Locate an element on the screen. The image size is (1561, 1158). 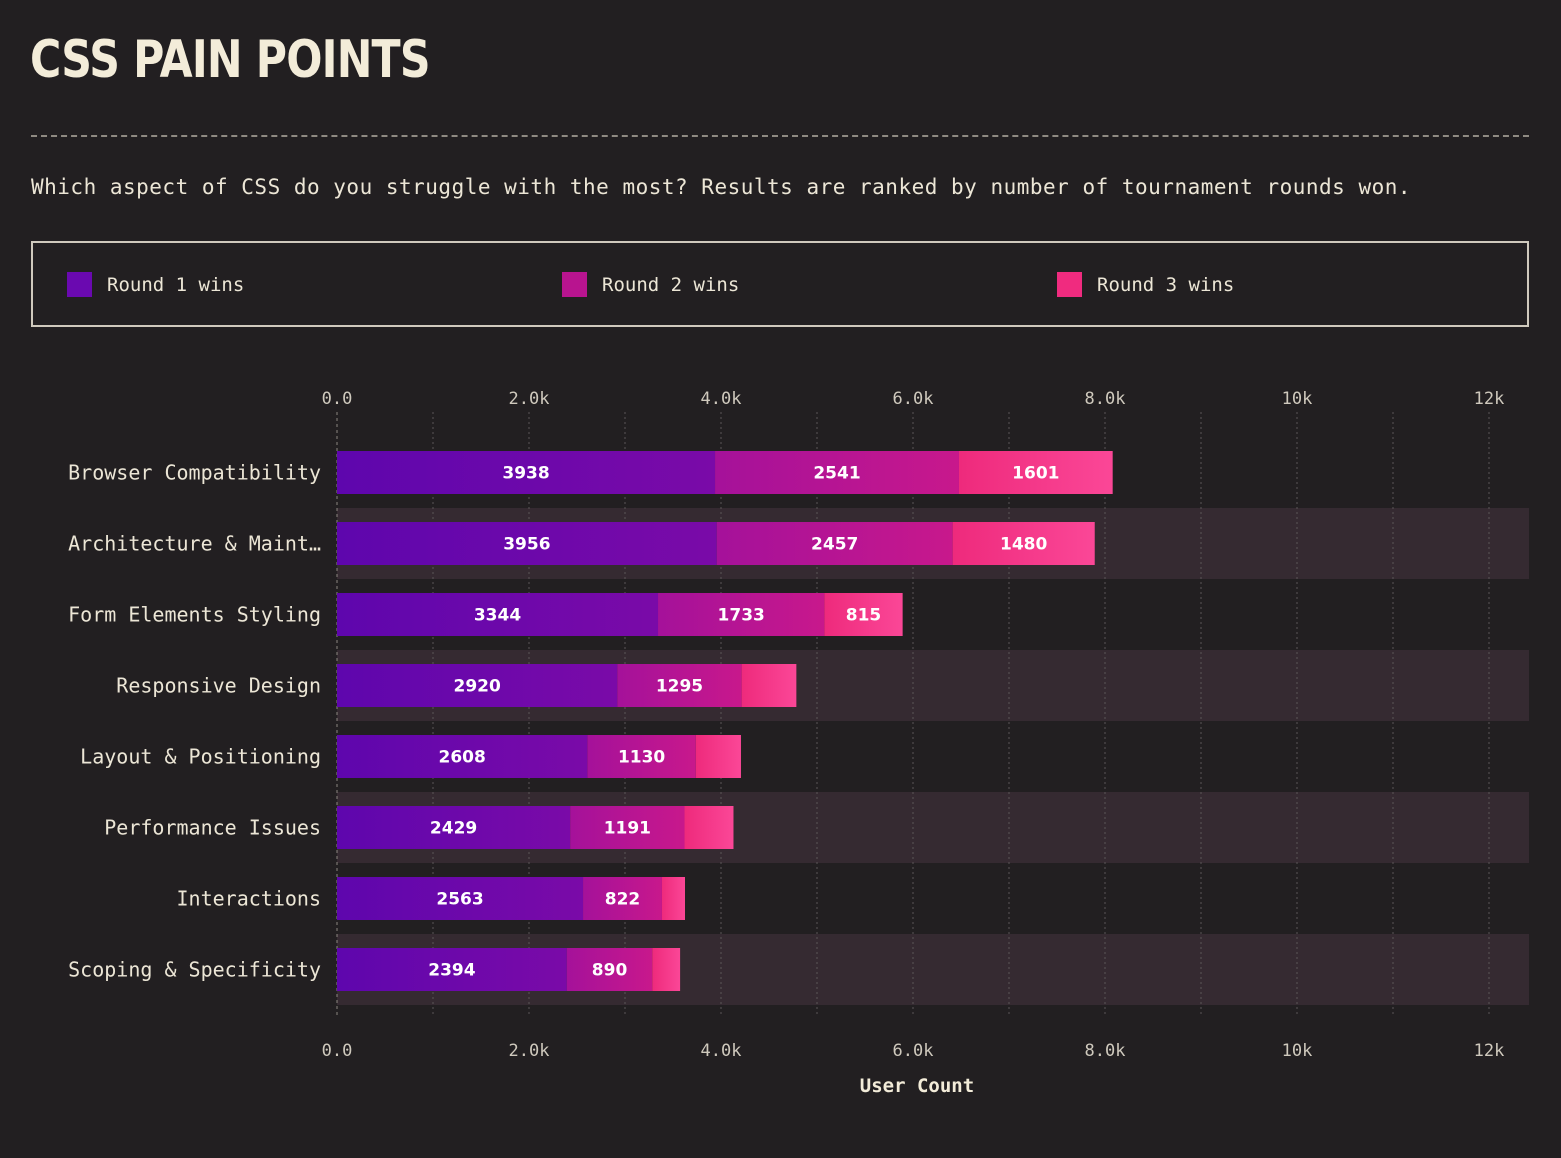
data-label: 1191 is located at coordinates (627, 829).